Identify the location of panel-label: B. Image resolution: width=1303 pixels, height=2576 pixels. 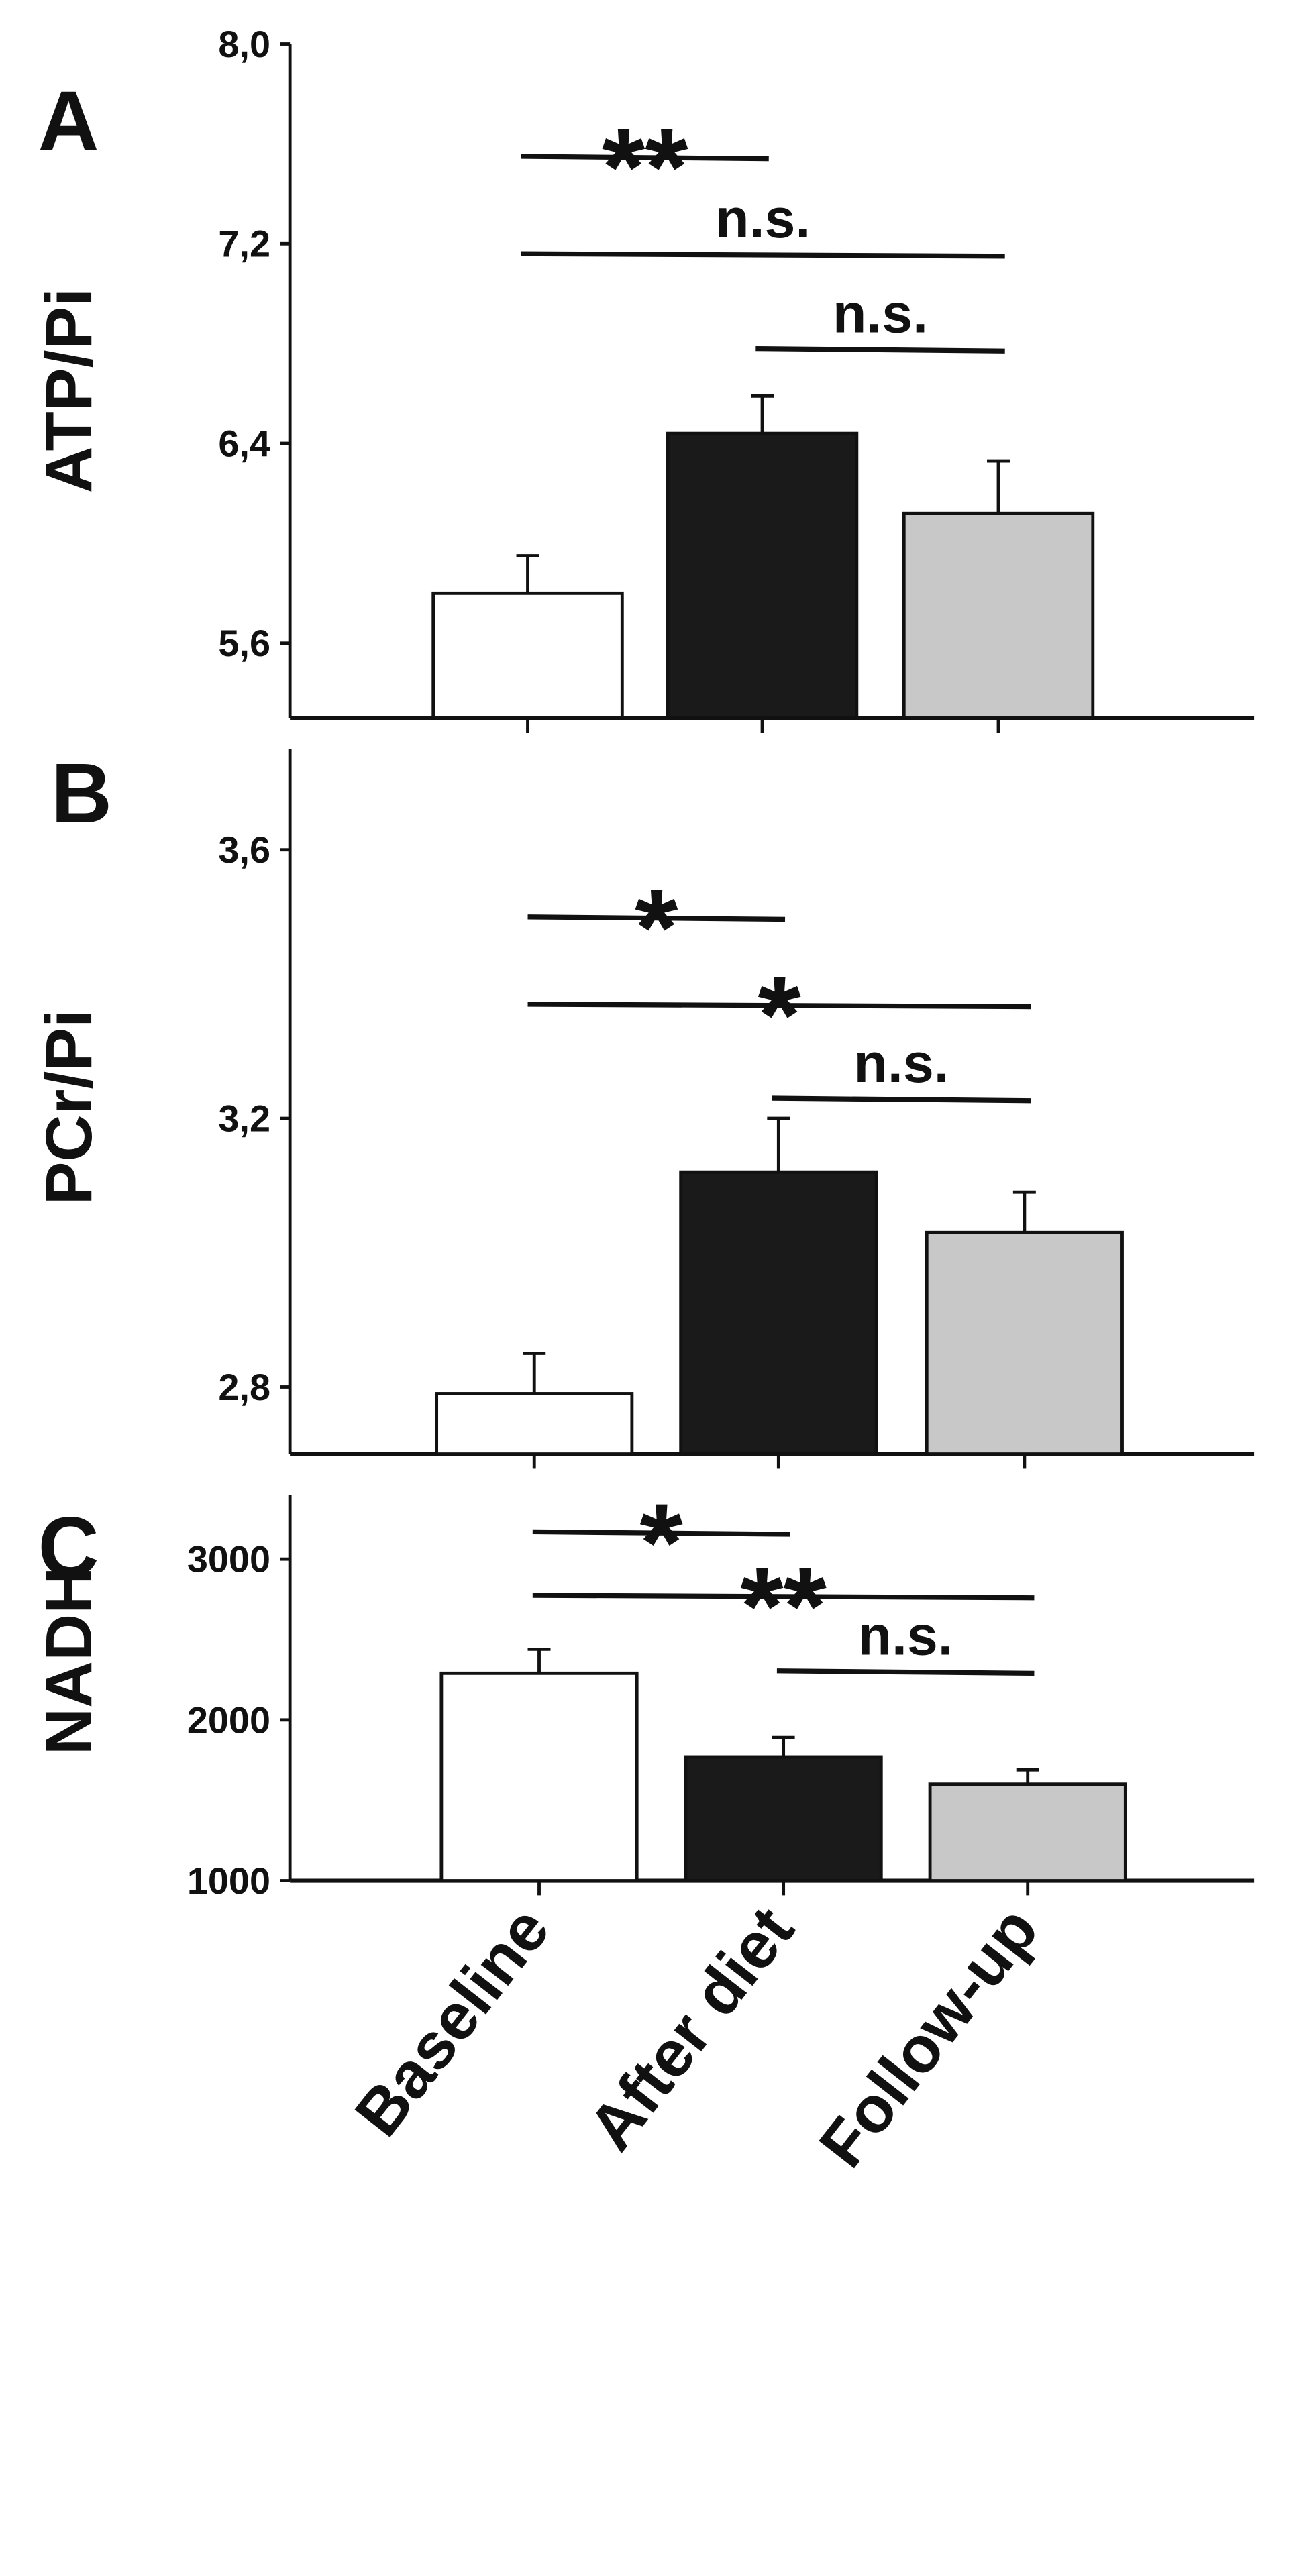
(81, 793).